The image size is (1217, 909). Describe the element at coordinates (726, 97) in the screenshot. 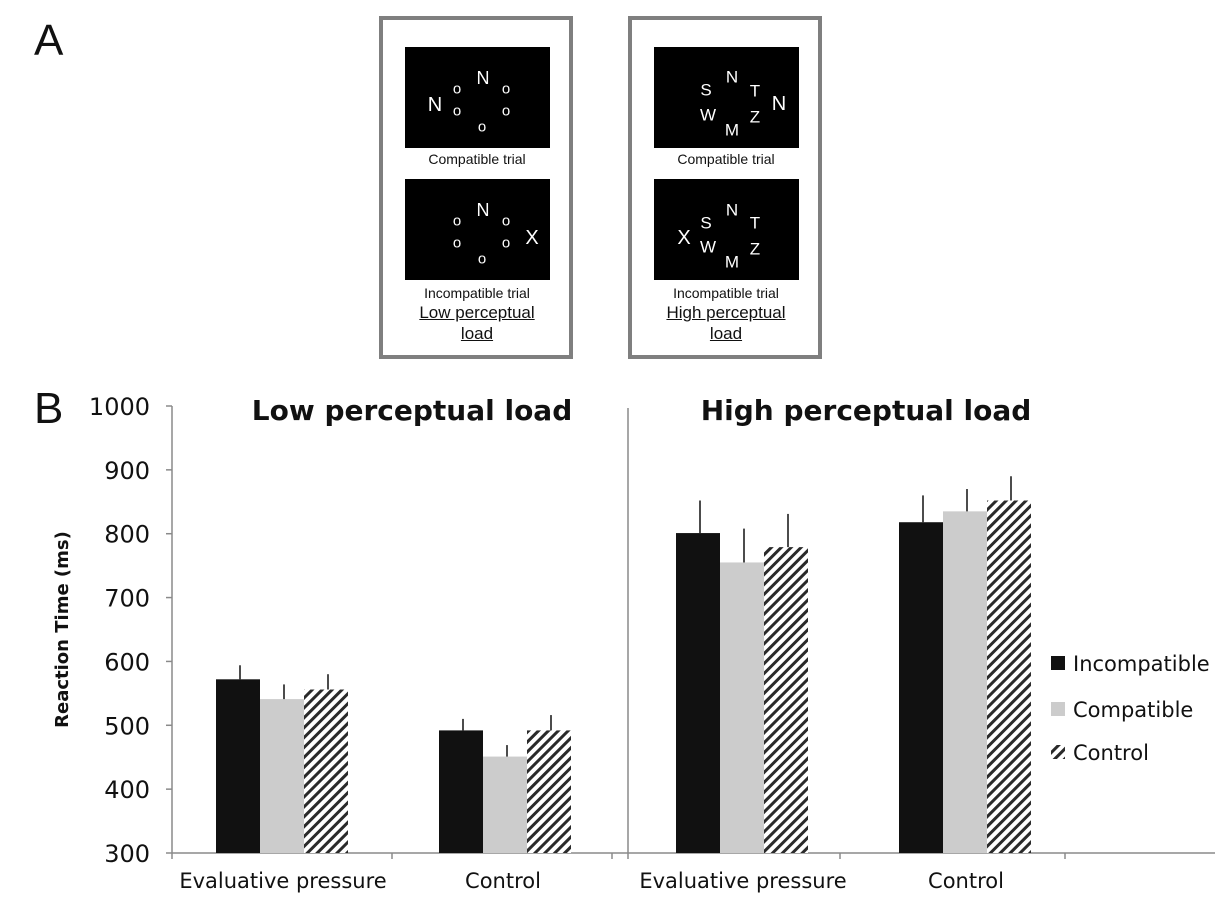

I see `high-compatible-display: S N T W Z M N` at that location.